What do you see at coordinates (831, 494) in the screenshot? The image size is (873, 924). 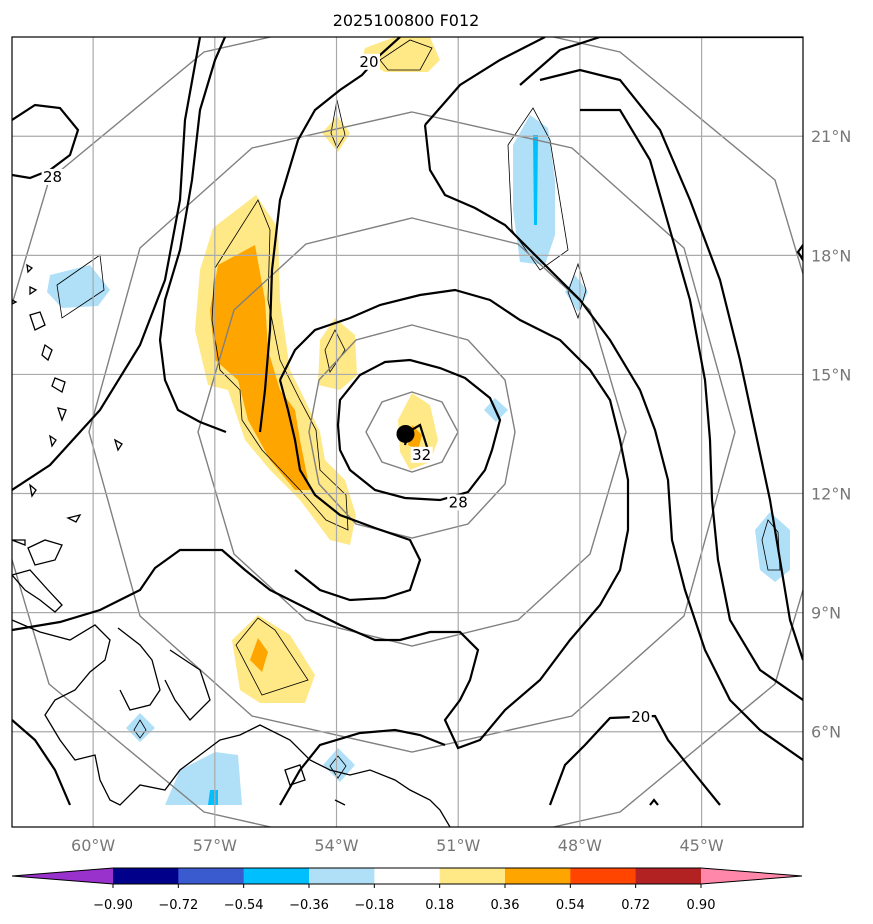 I see `lat-label-2: 12°N` at bounding box center [831, 494].